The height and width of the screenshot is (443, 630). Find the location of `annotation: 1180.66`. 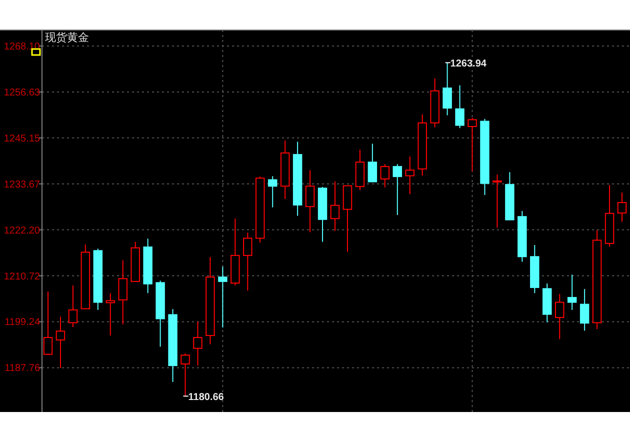

annotation: 1180.66 is located at coordinates (206, 398).